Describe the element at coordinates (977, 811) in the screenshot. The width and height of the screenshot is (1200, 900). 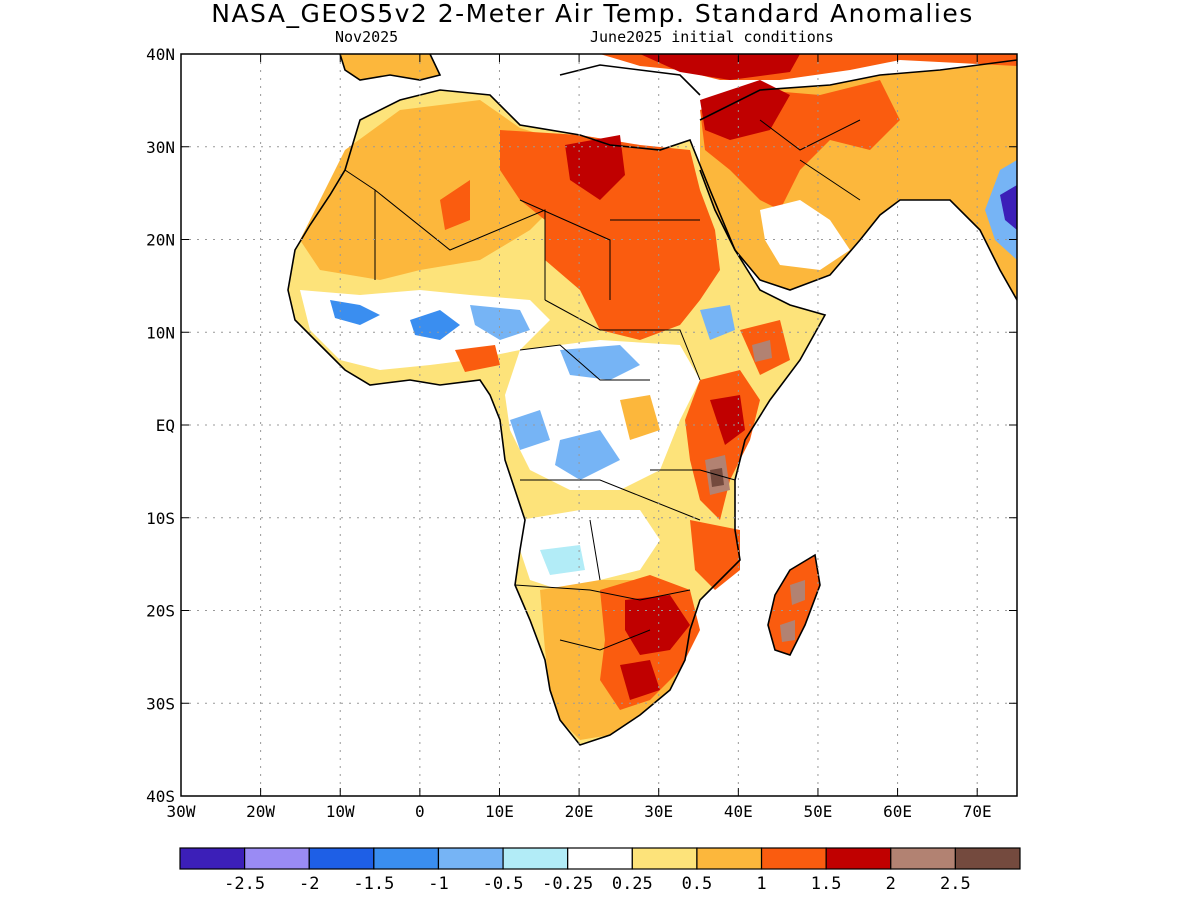
I see `lon-tick-label: 70E` at that location.